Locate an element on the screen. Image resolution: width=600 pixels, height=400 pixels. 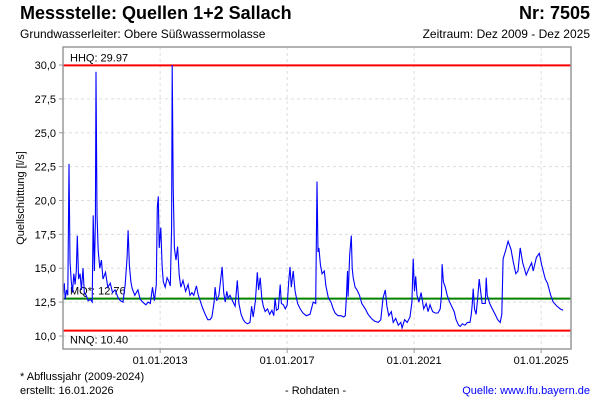
y-tick-label: 30,0 is located at coordinates (45, 66).